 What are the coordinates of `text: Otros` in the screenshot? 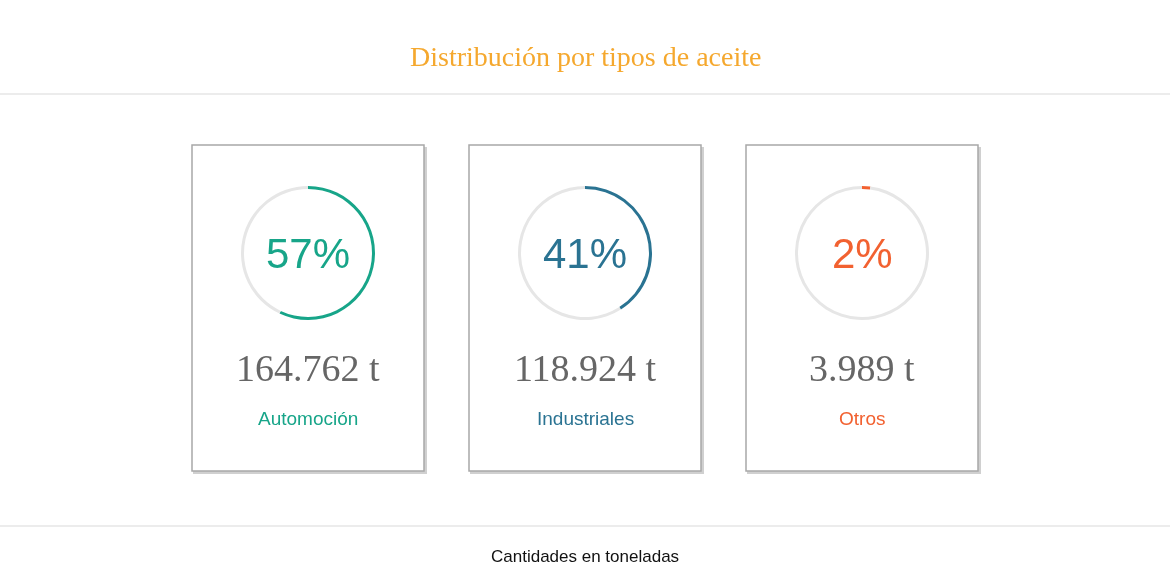 It's located at (862, 418).